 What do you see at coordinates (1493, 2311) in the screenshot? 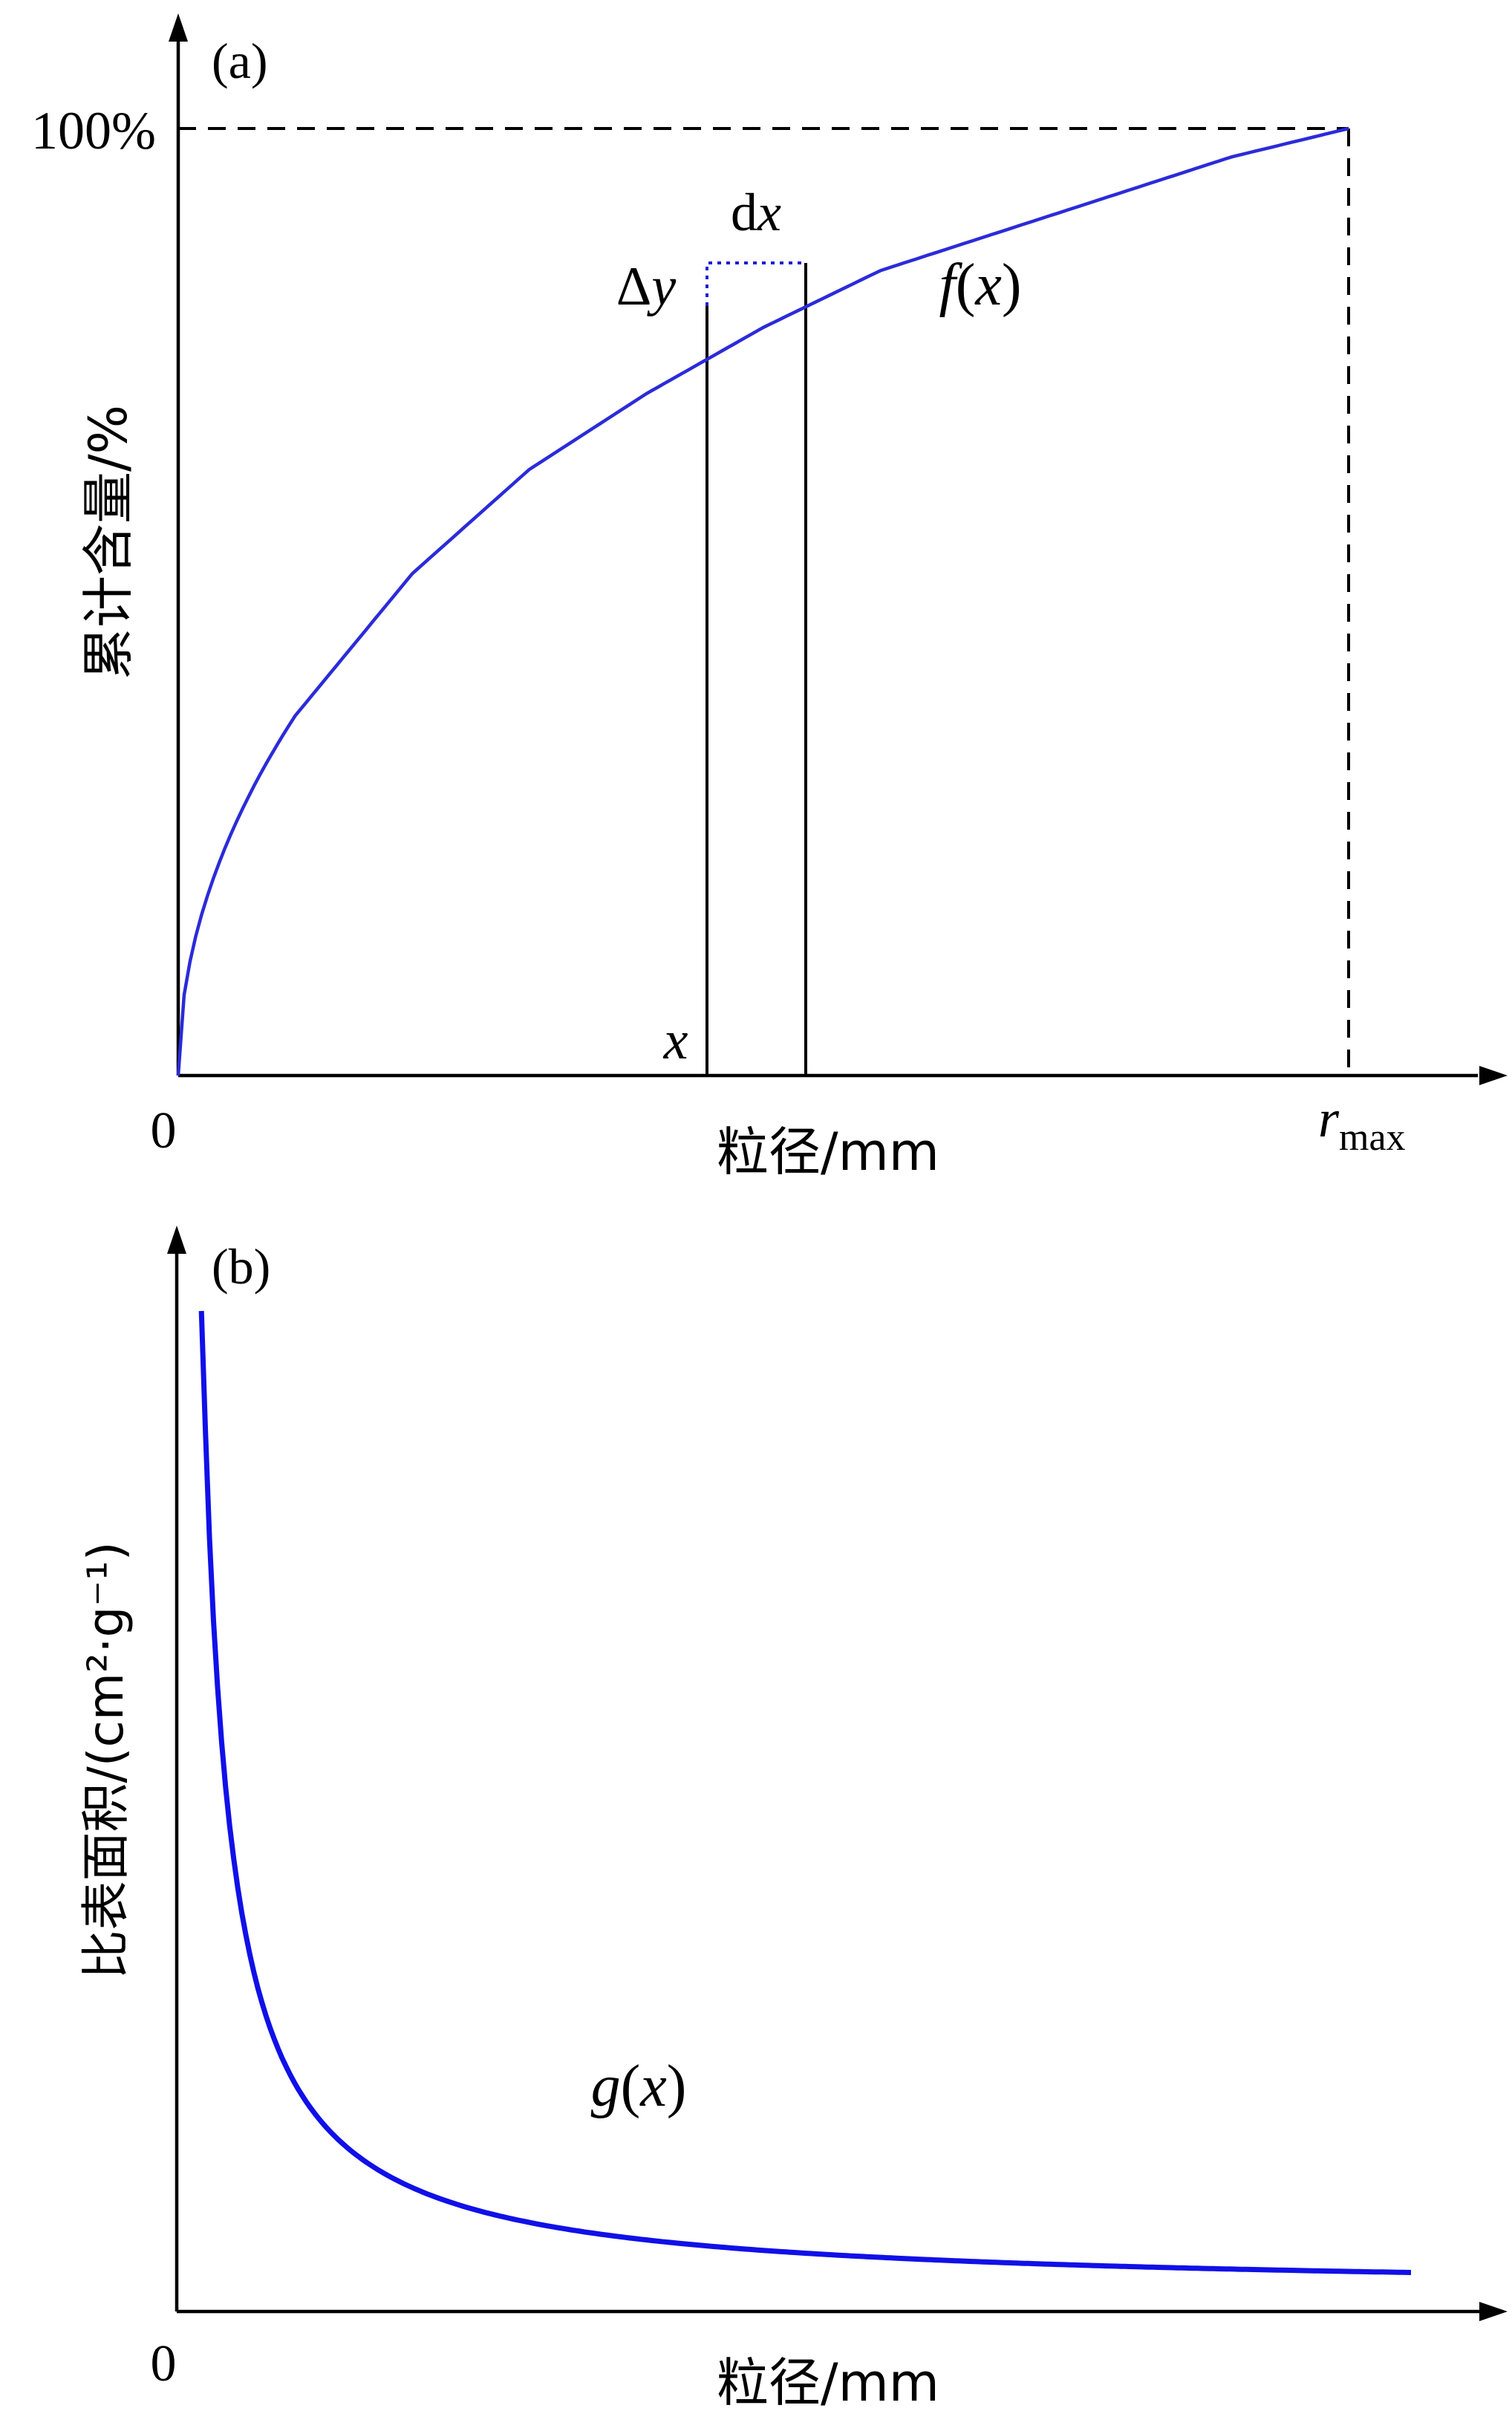
I see `panel-b-x-axis-arrow` at bounding box center [1493, 2311].